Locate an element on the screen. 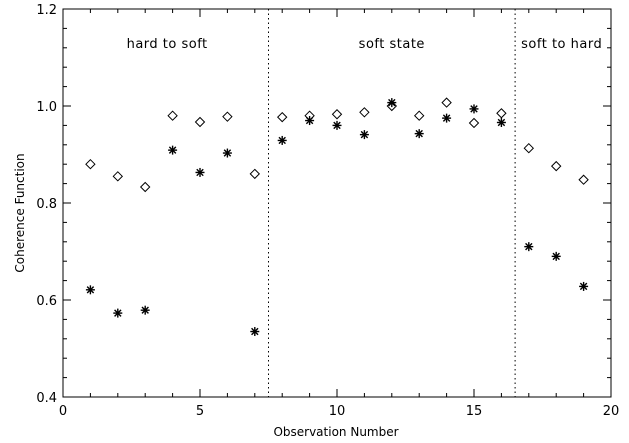  x-tick-label: 0 is located at coordinates (63, 411).